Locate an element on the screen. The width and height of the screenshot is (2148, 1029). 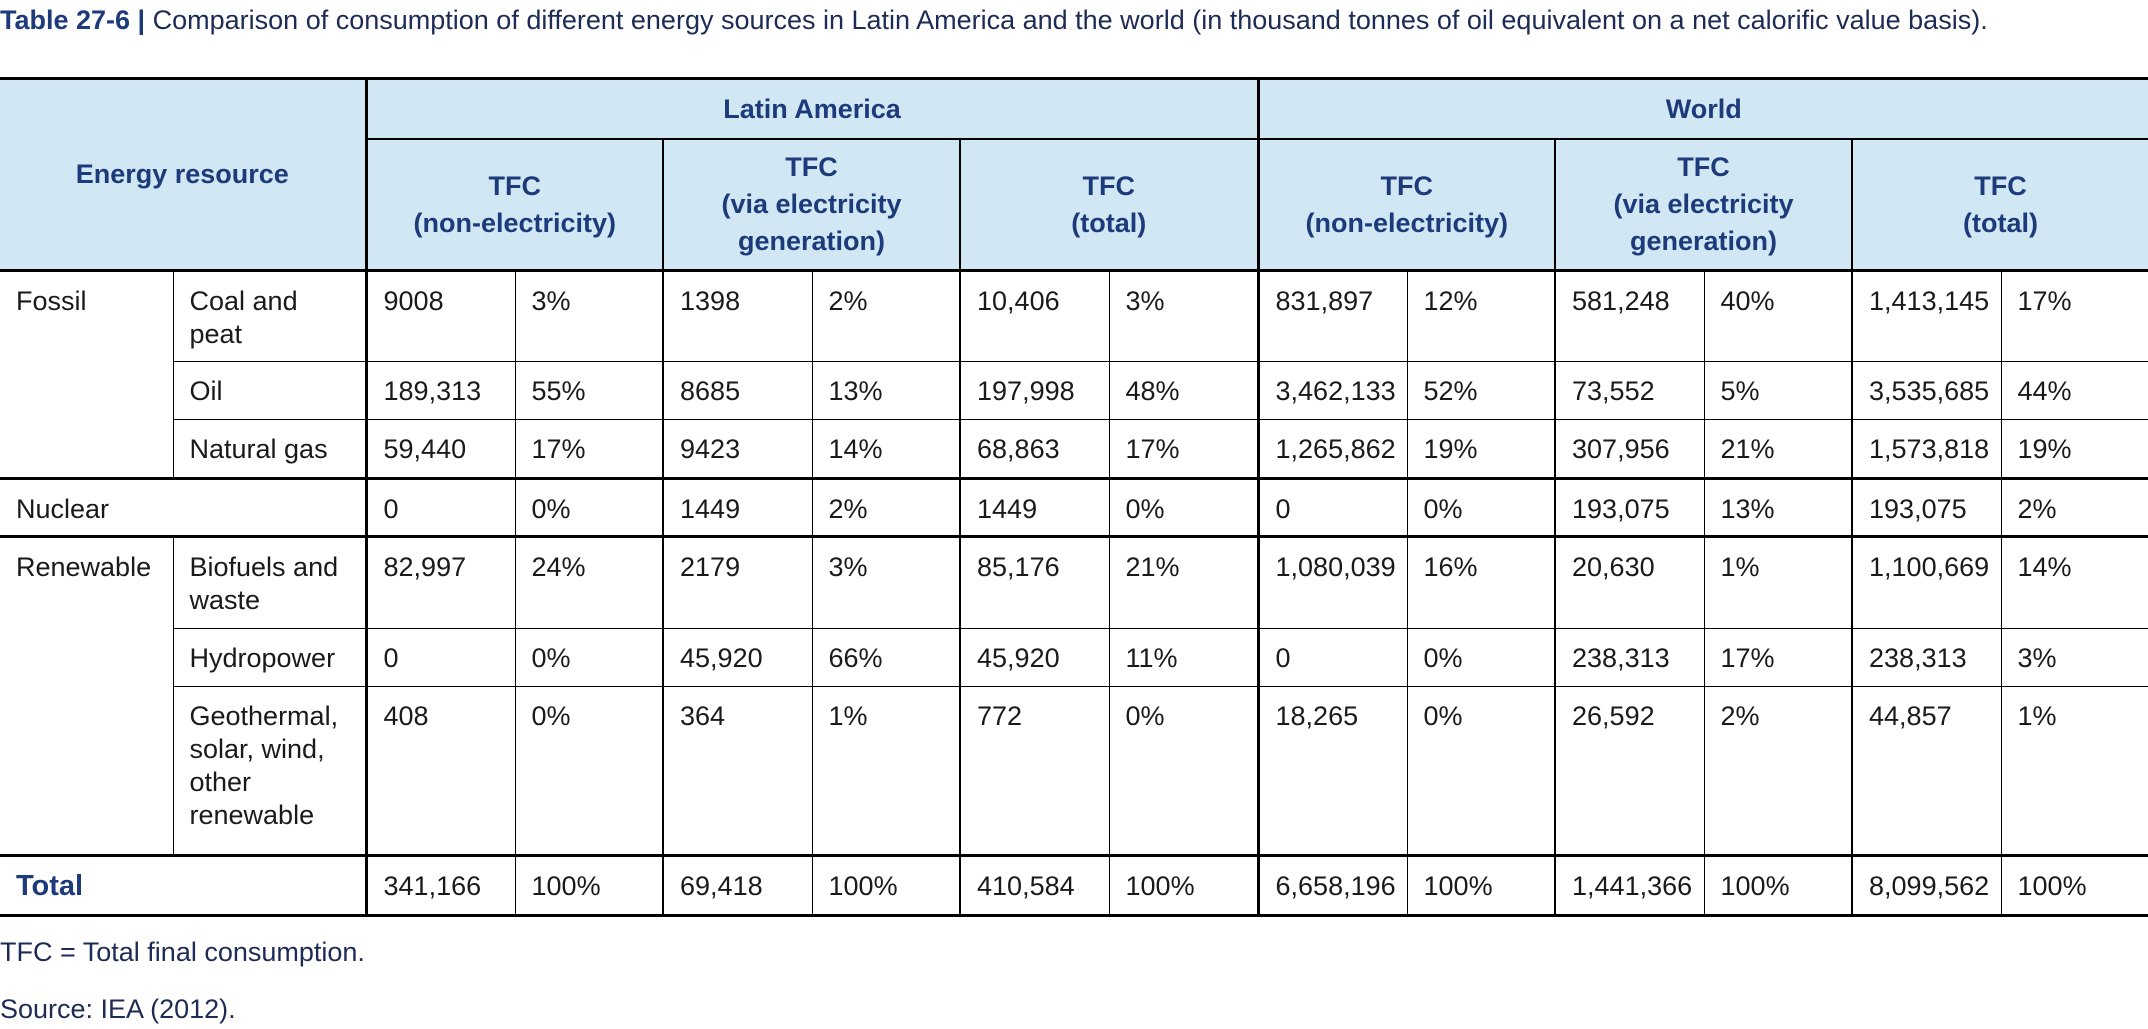
cell-value: 1% is located at coordinates (2074, 771).